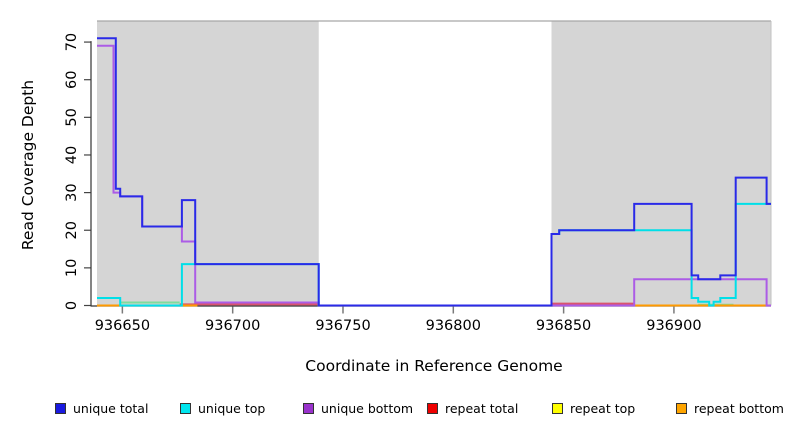  What do you see at coordinates (232, 326) in the screenshot?
I see `x-tick-label: 936700` at bounding box center [232, 326].